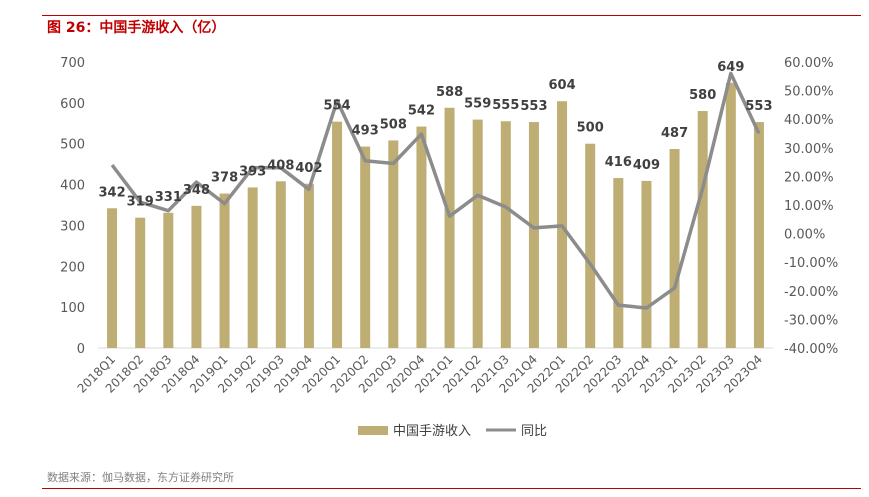 The height and width of the screenshot is (497, 869). What do you see at coordinates (809, 120) in the screenshot?
I see `right-axis-tick-label: 40.00%` at bounding box center [809, 120].